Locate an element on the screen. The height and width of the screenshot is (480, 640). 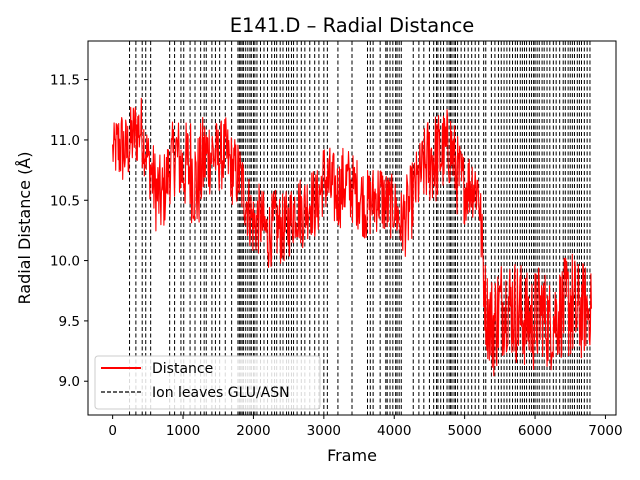
x-axis-label: Frame is located at coordinates (352, 455).